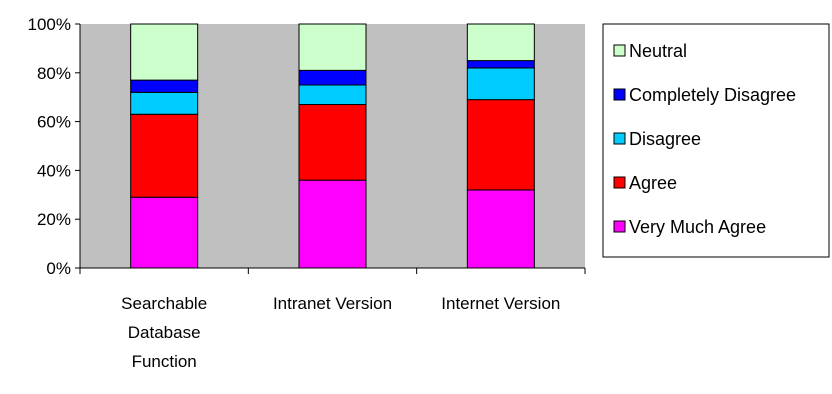 The height and width of the screenshot is (394, 832). I want to click on legend-label: Disagree, so click(665, 139).